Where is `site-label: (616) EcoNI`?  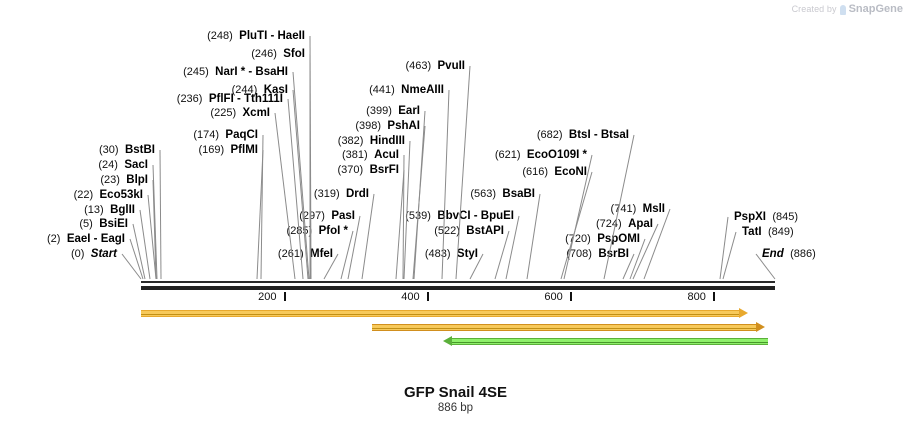
site-label: (616) EcoNI is located at coordinates (293, 172).